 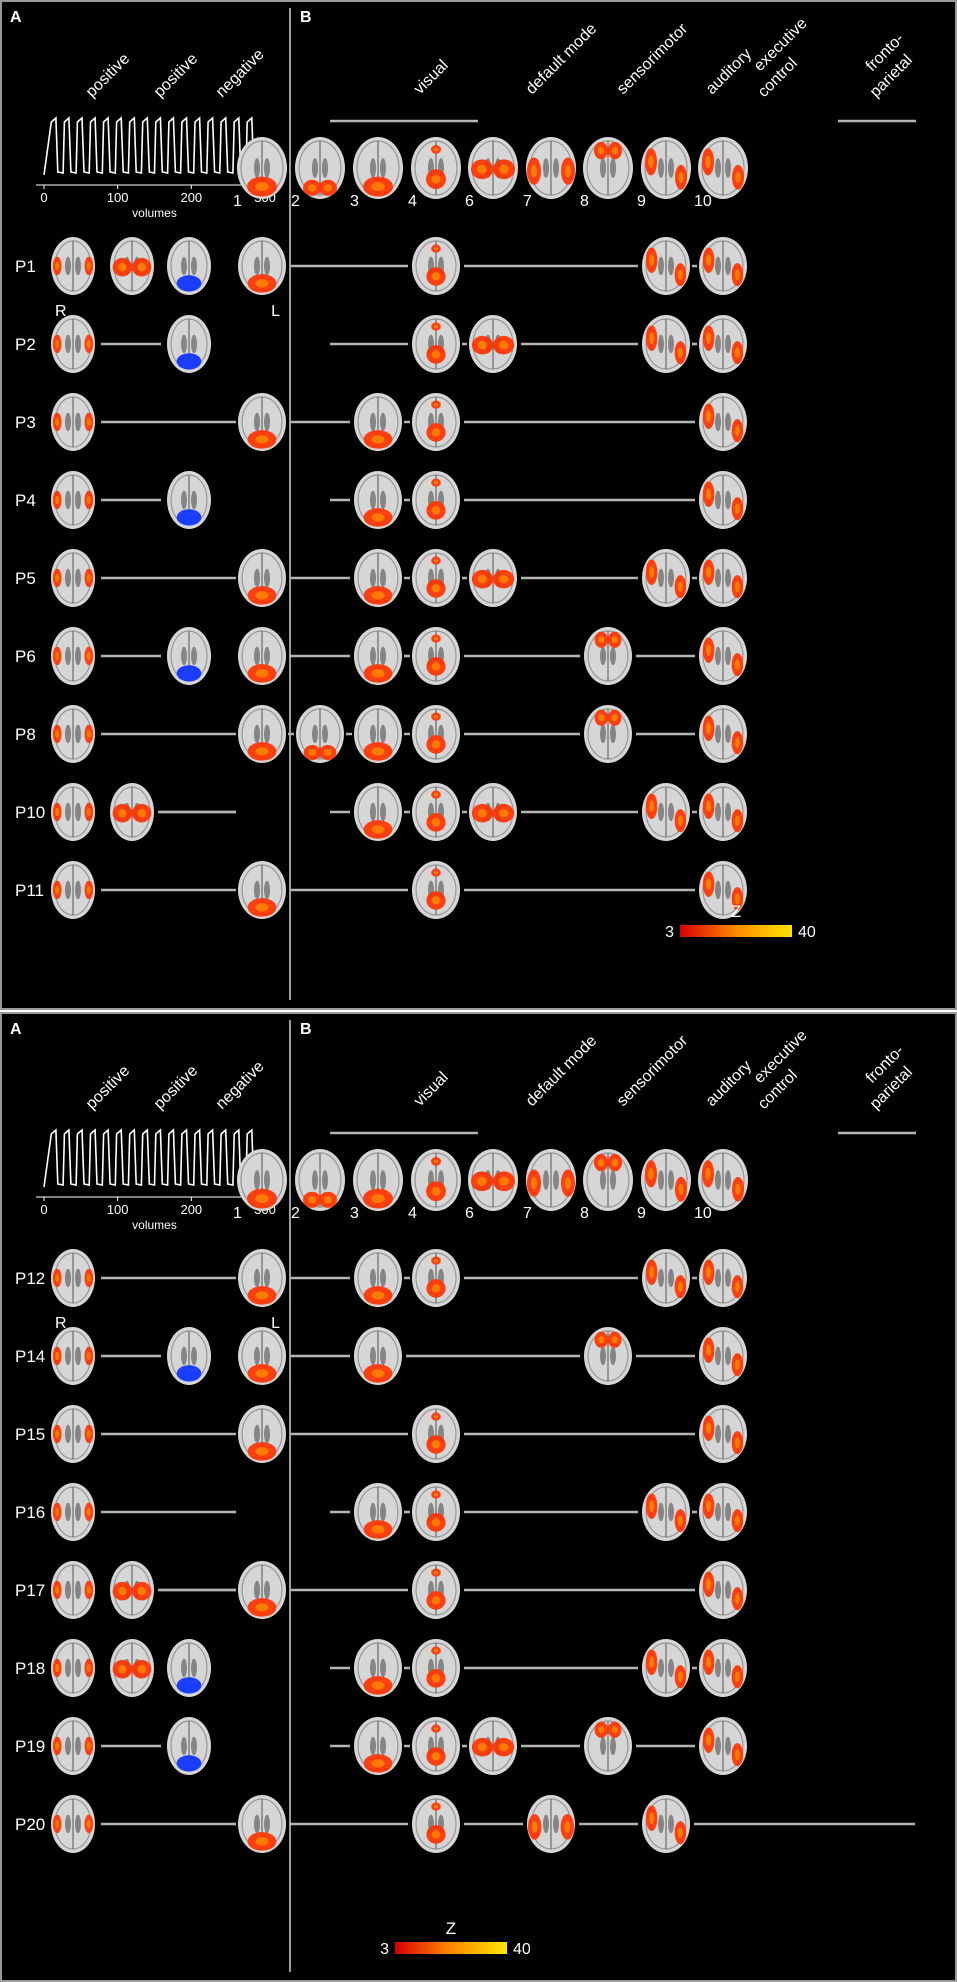 What do you see at coordinates (154, 1158) in the screenshot?
I see `design-timecourse` at bounding box center [154, 1158].